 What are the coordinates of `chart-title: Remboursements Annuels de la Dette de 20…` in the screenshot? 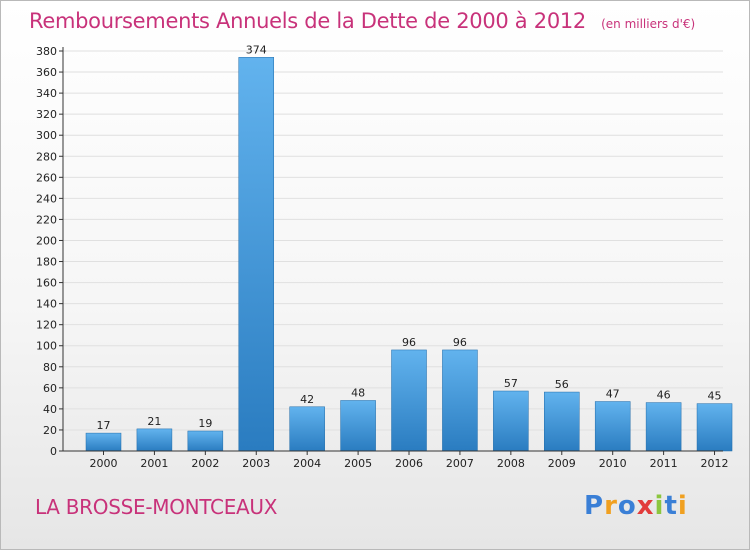 It's located at (307, 21).